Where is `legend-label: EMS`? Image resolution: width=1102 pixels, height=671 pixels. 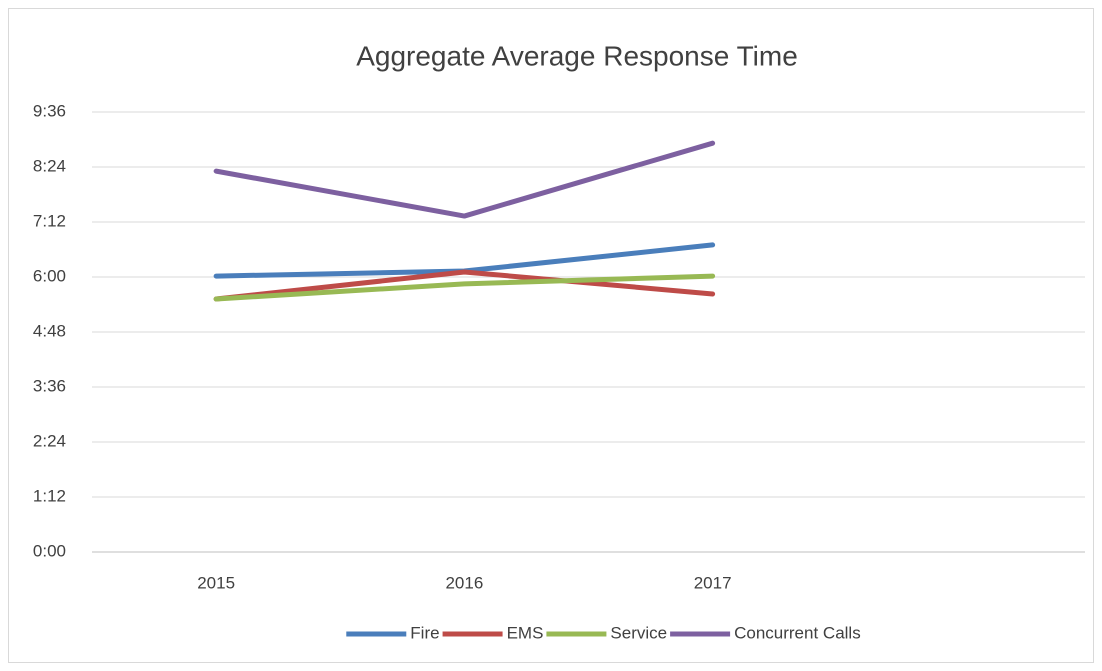
legend-label: EMS is located at coordinates (525, 632).